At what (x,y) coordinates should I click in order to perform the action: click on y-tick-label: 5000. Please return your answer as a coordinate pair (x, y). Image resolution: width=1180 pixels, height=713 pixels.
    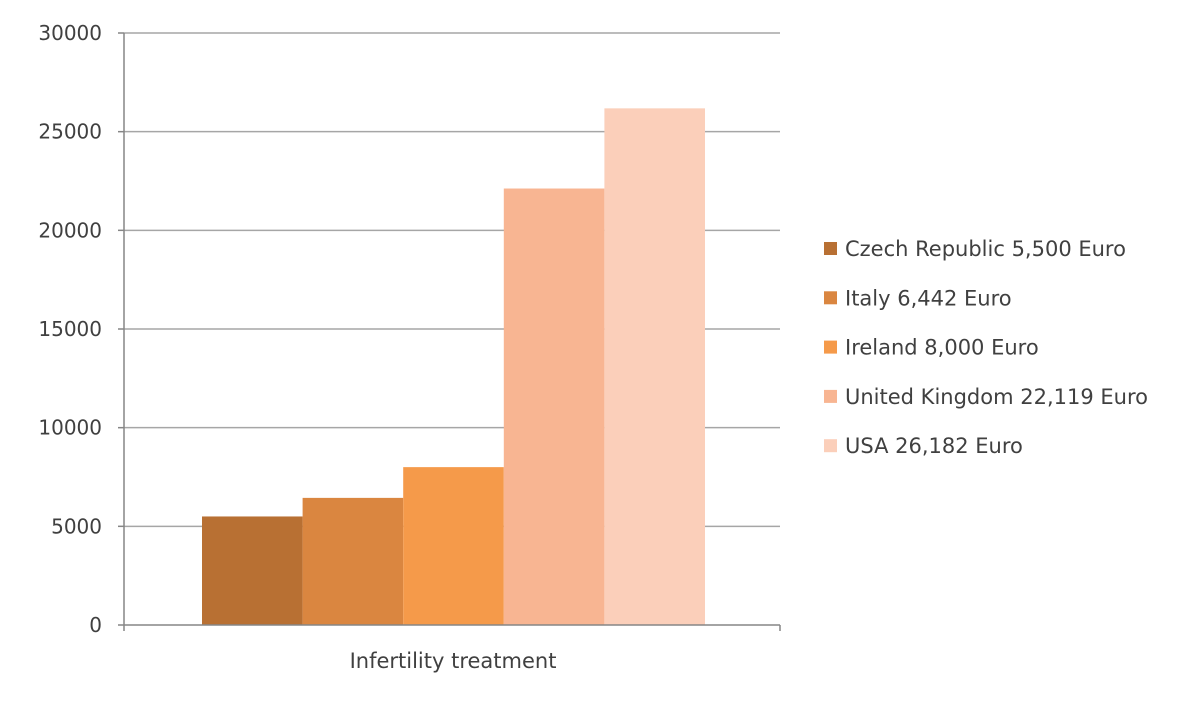
    Looking at the image, I should click on (76, 526).